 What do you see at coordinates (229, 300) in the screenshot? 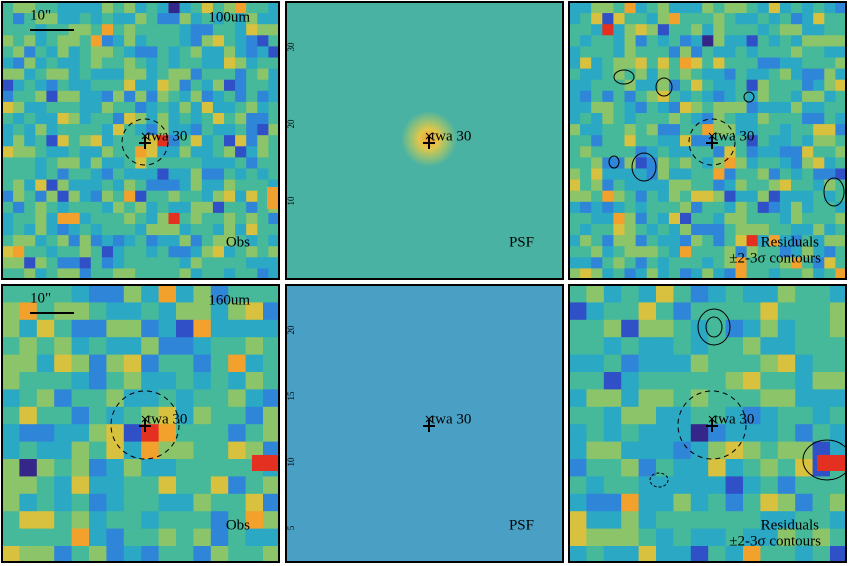
I see `band-label: 160um` at bounding box center [229, 300].